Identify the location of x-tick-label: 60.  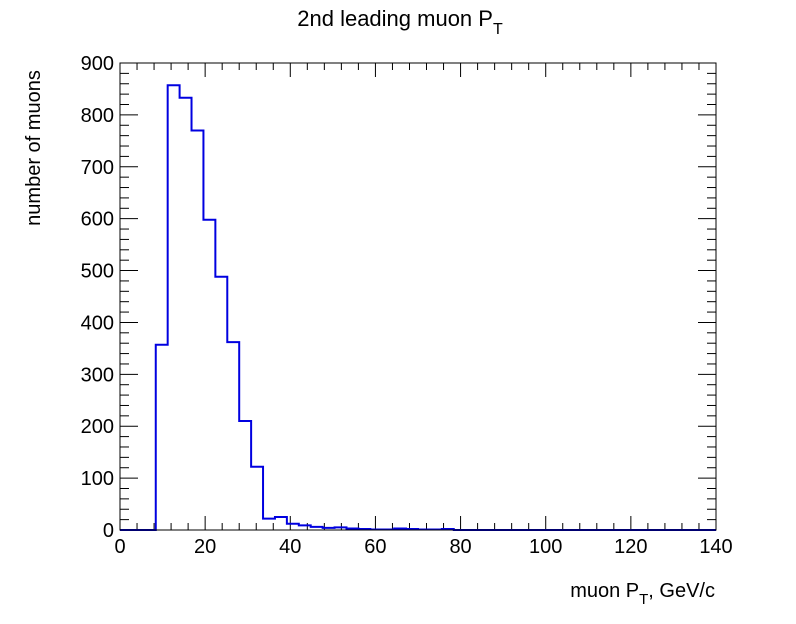
(375, 547).